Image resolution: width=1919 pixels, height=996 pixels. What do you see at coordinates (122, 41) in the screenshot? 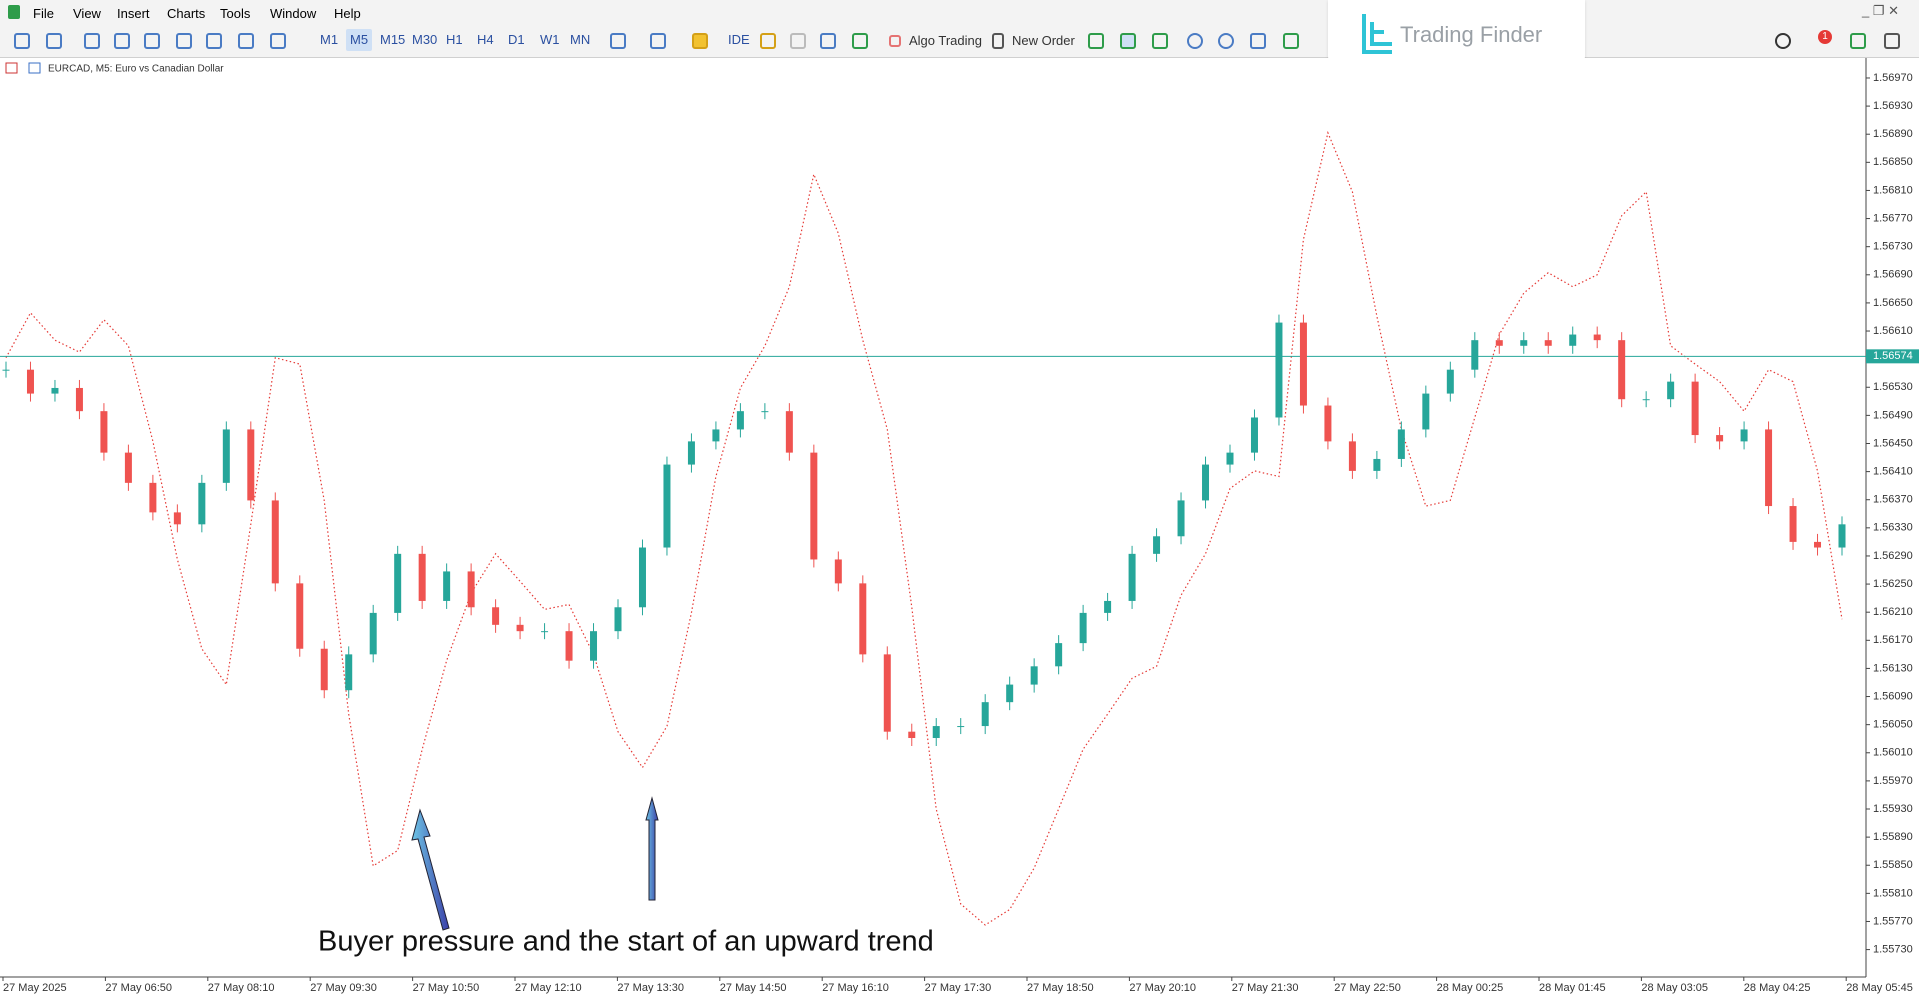
I see `hline-tool` at bounding box center [122, 41].